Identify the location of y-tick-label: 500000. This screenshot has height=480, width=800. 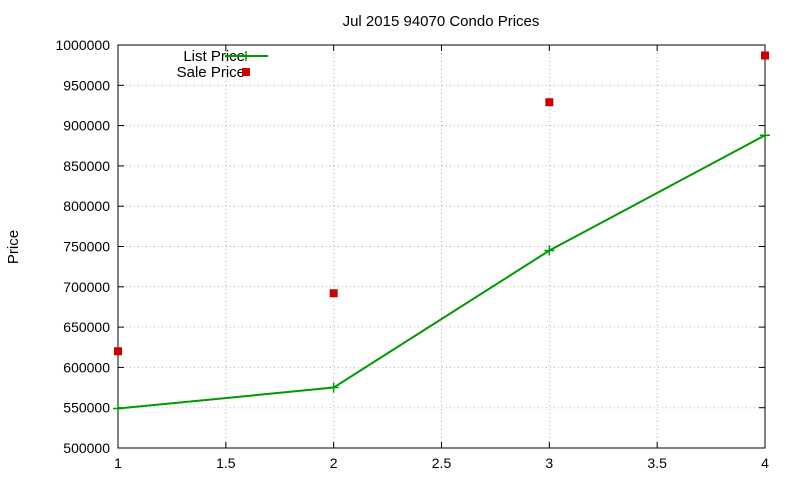
(86, 448).